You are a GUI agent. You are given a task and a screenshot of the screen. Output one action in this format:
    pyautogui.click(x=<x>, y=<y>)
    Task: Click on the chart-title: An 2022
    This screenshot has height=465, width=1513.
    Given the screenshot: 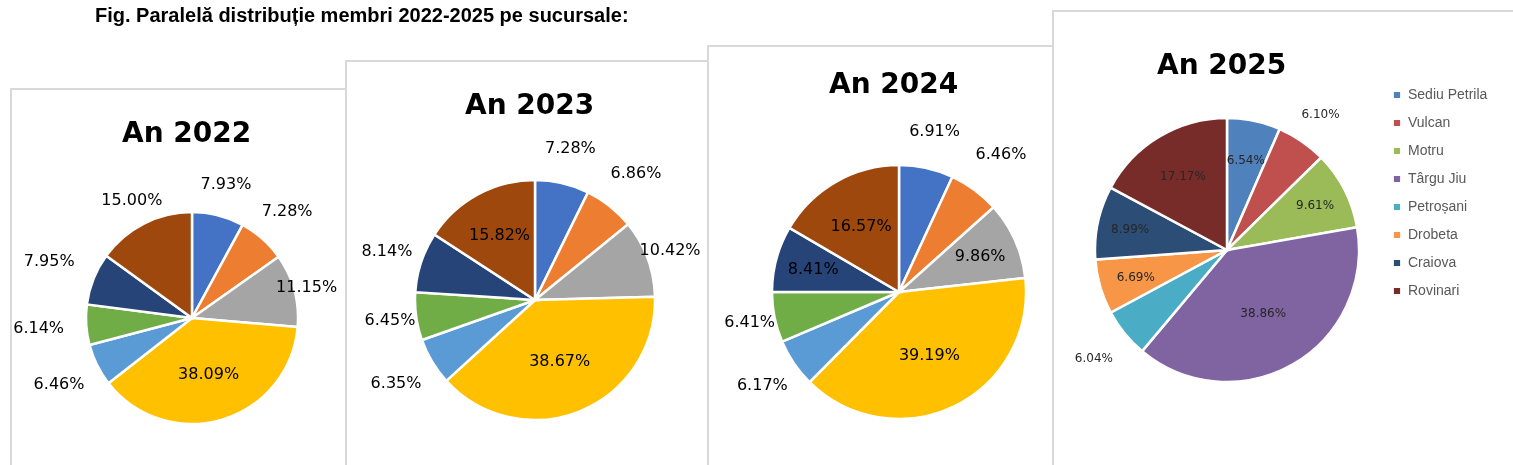 What is the action you would take?
    pyautogui.click(x=187, y=132)
    